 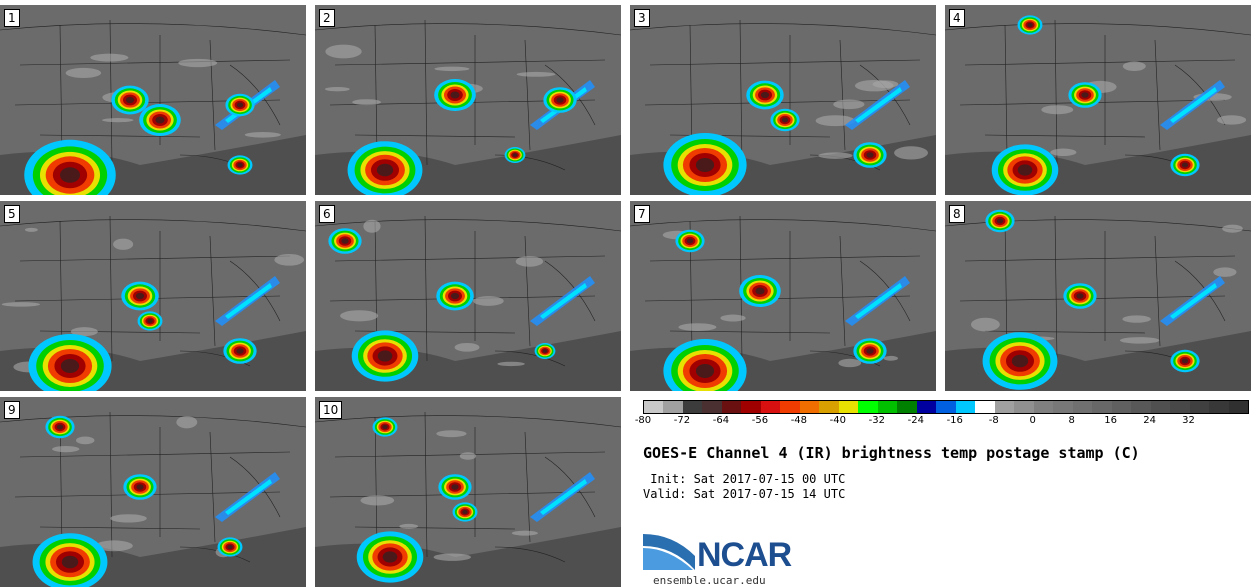 I want to click on panel-number: 3, so click(x=642, y=18).